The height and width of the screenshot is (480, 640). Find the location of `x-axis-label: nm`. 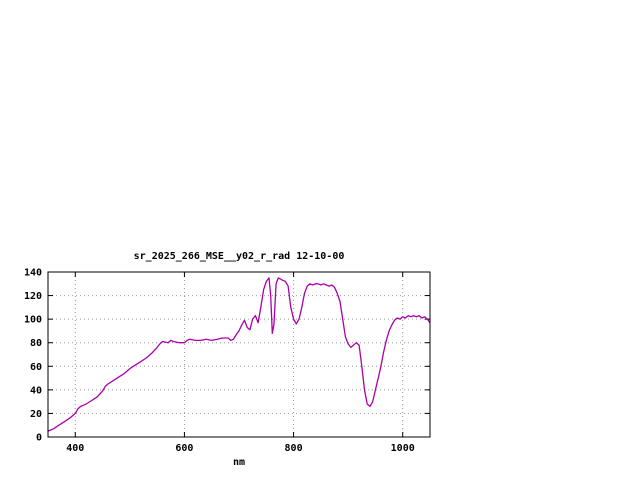

x-axis-label: nm is located at coordinates (239, 462).